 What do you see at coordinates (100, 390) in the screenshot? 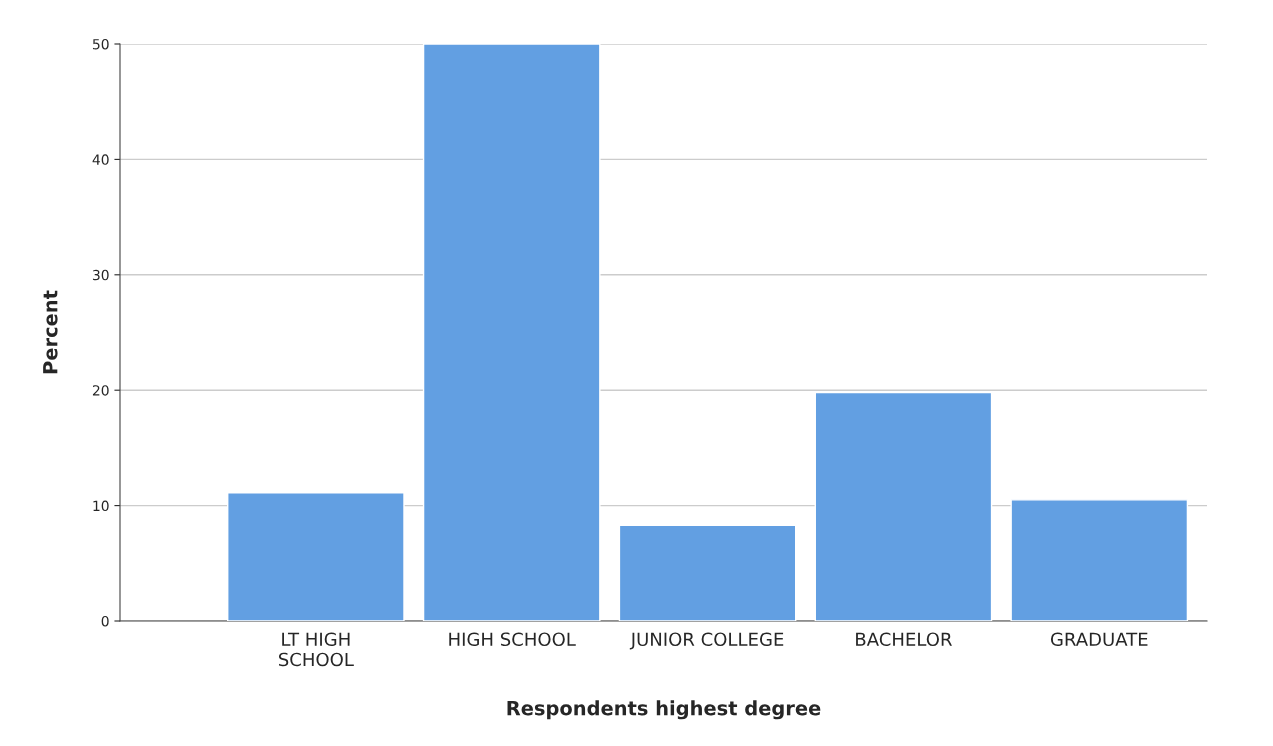
I see `y-tick-label: 20` at bounding box center [100, 390].